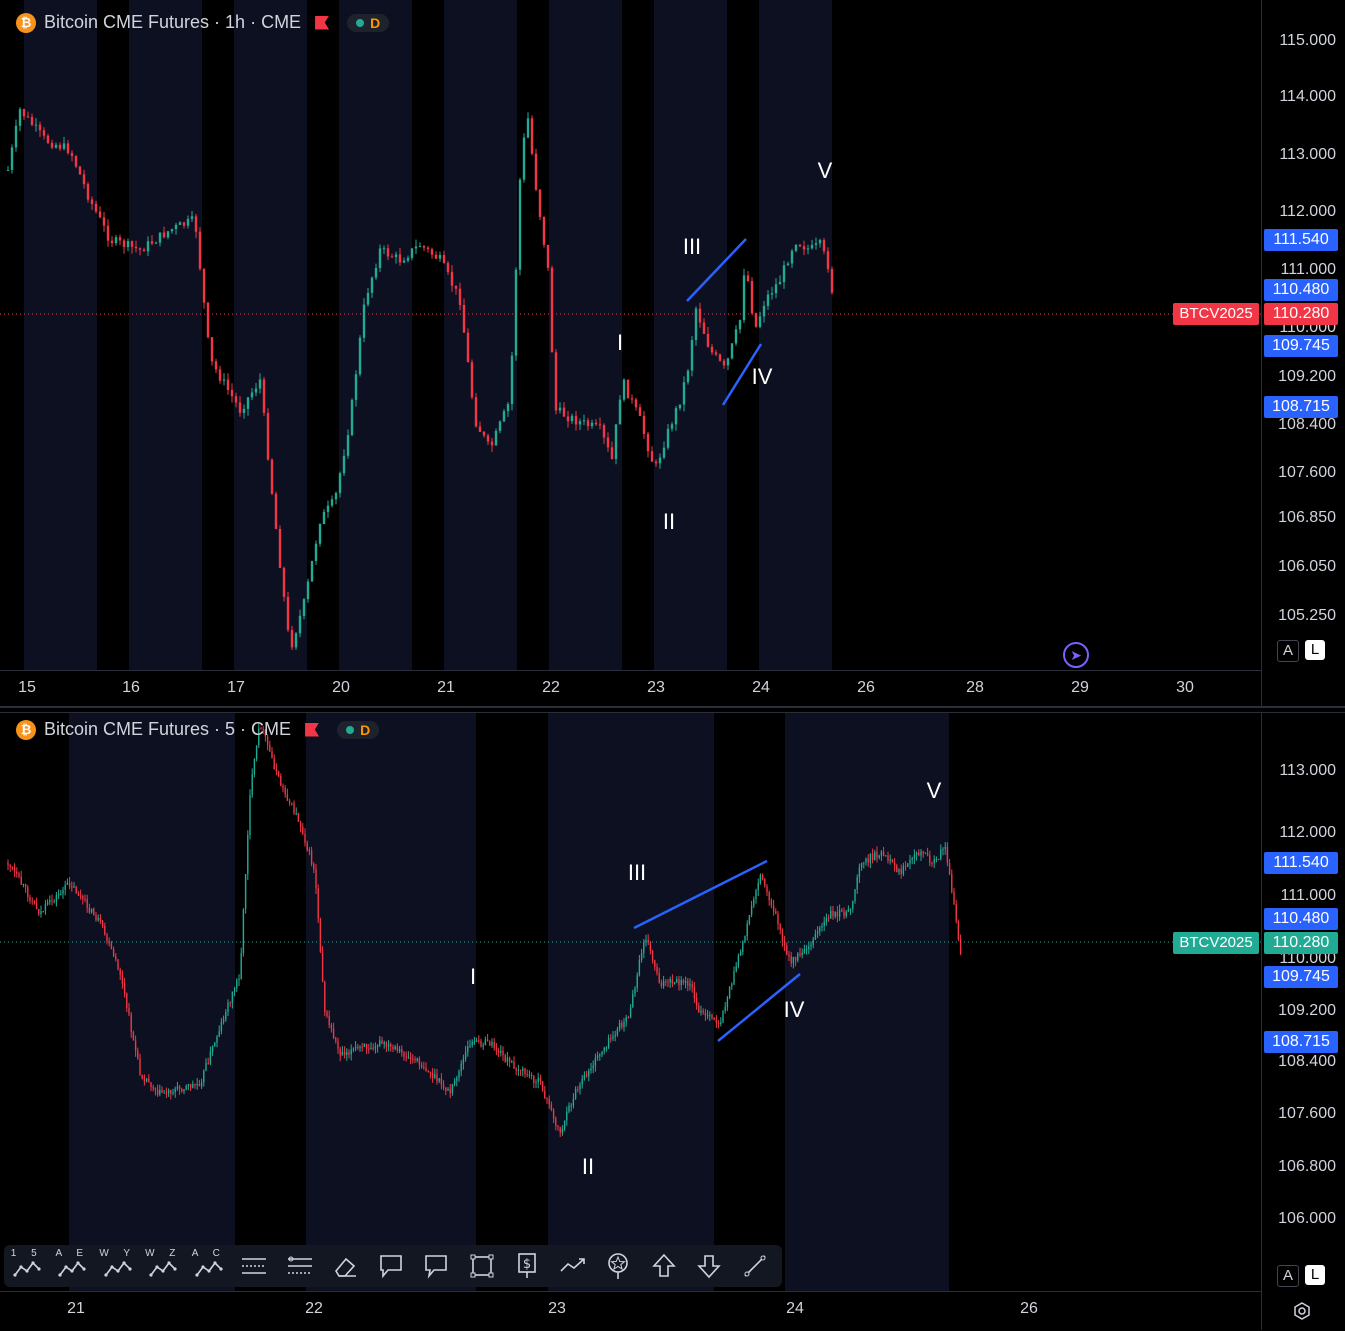  Describe the element at coordinates (208, 1253) in the screenshot. I see `tool-wave-label: A C` at that location.